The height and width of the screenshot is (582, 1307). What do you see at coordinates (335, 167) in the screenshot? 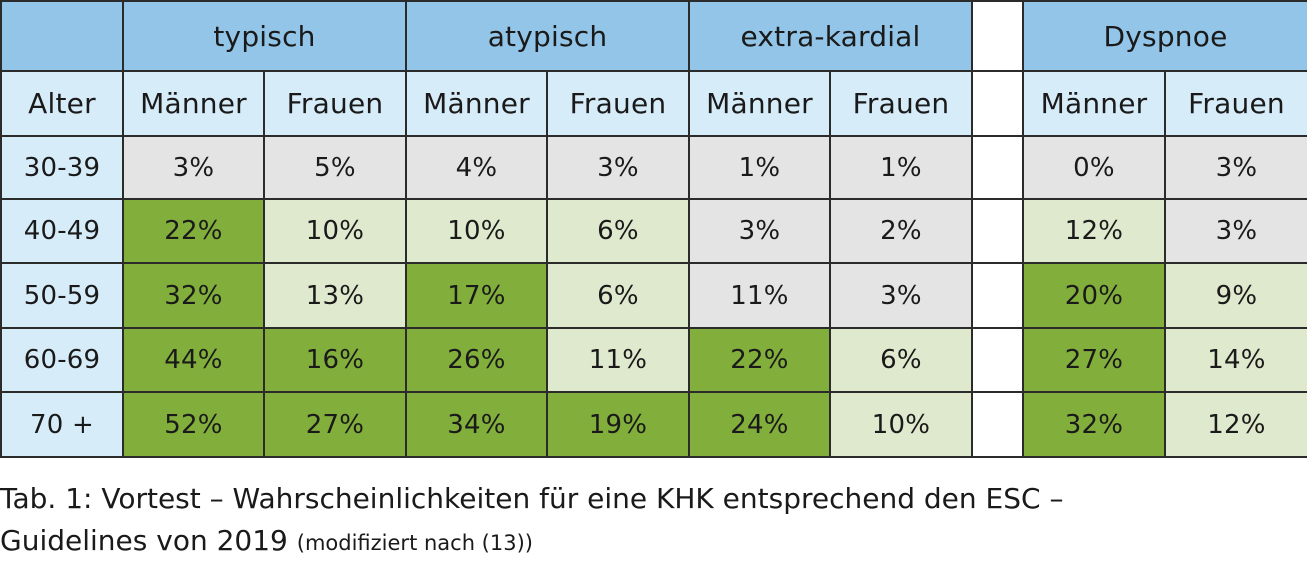
I see `value-cell: 5%` at bounding box center [335, 167].